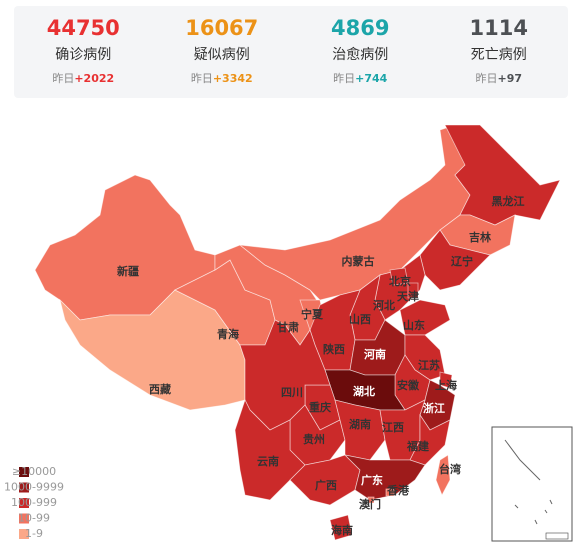  I want to click on stat-label: 疑似病例, so click(221, 55).